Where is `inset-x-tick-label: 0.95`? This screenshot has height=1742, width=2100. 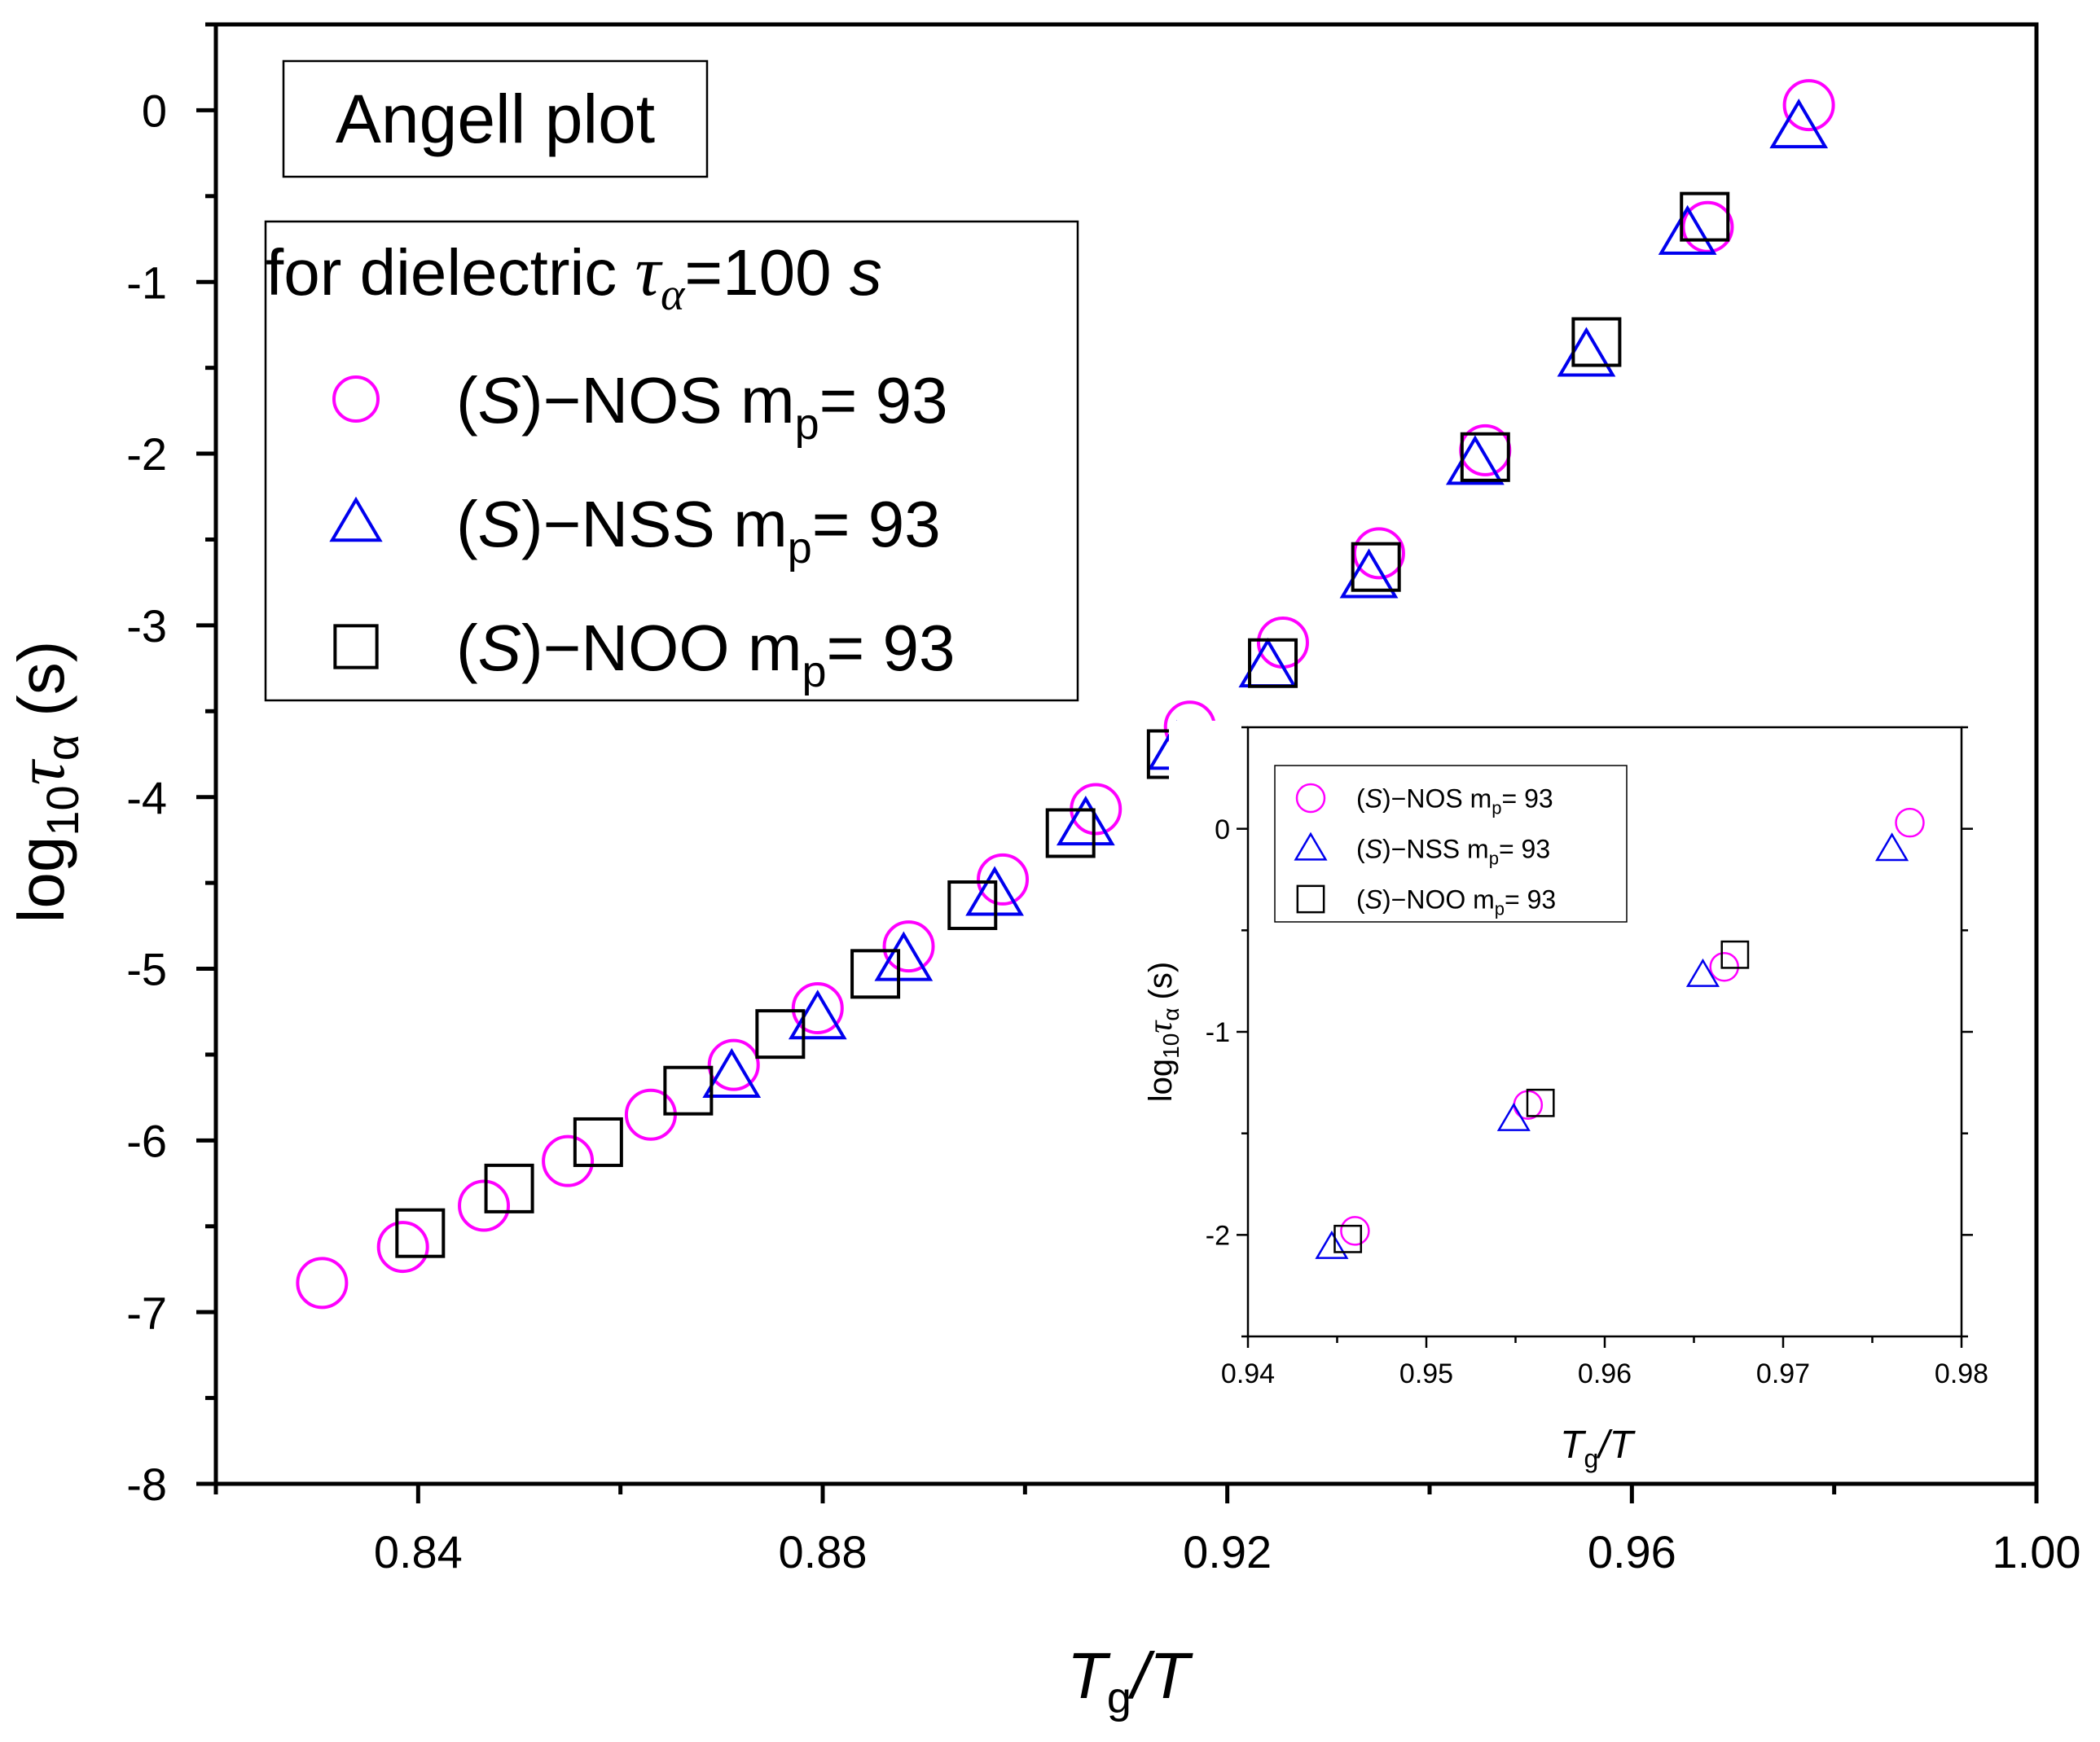
inset-x-tick-label: 0.95 is located at coordinates (1426, 1374).